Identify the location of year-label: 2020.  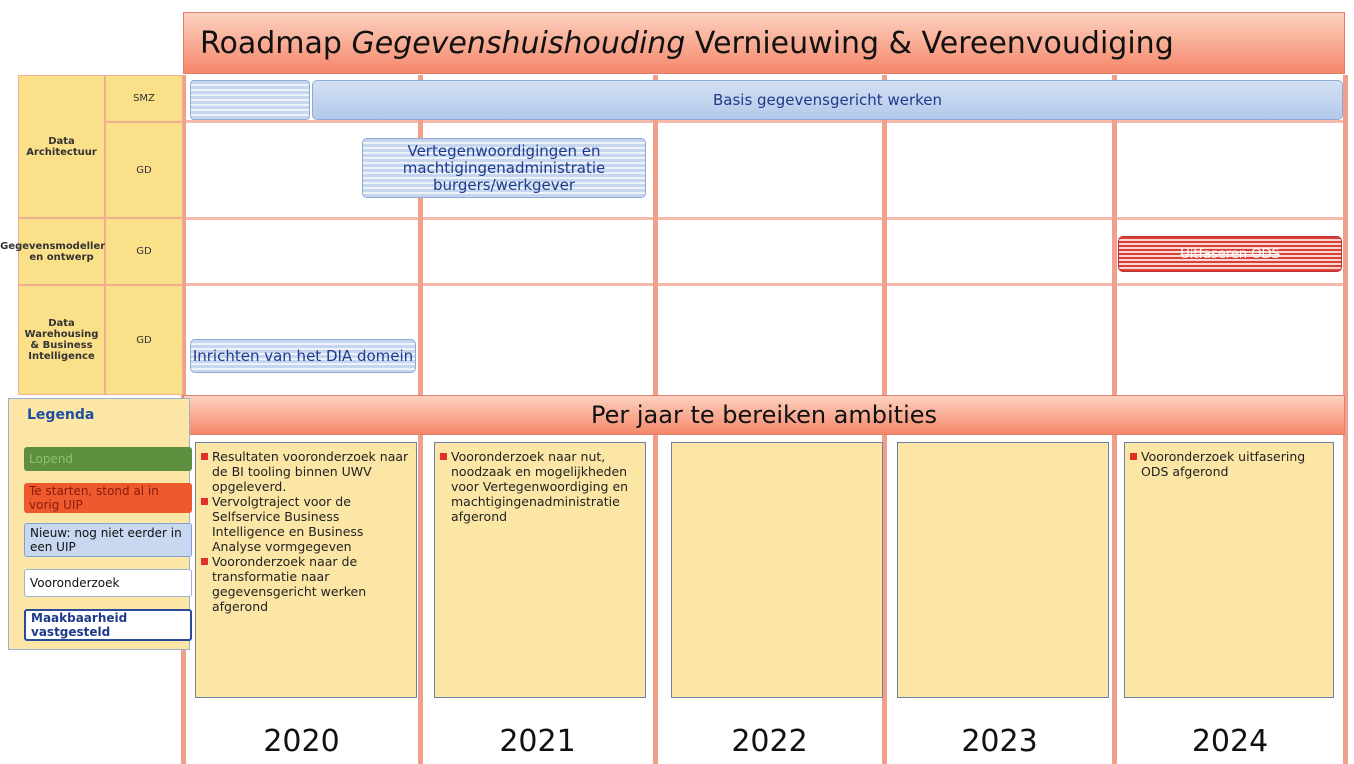
(301, 741).